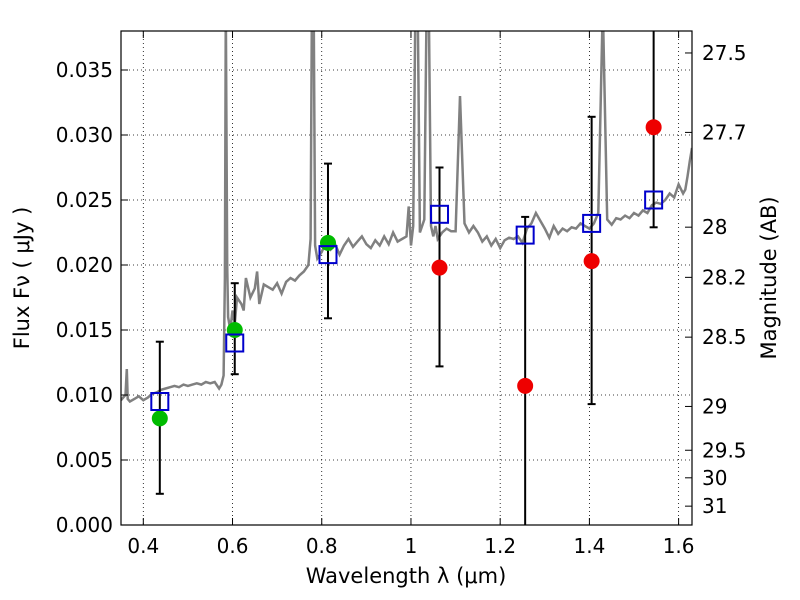 The height and width of the screenshot is (600, 800). Describe the element at coordinates (84, 135) in the screenshot. I see `y-tick-label: 0.030` at that location.